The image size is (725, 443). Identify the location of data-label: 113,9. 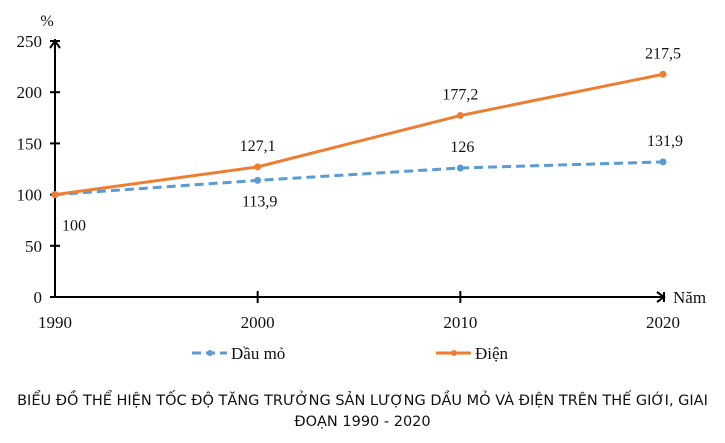
(259, 201).